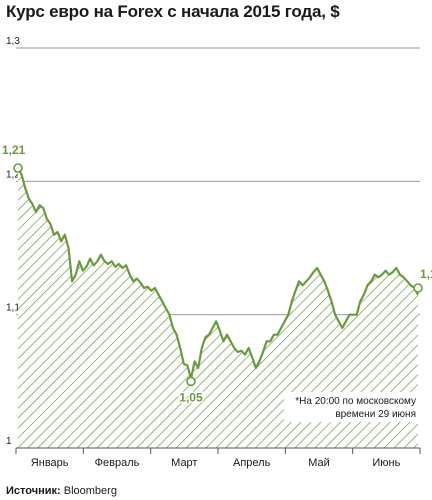 This screenshot has width=432, height=500. Describe the element at coordinates (319, 463) in the screenshot. I see `x-tick-label: Май` at that location.